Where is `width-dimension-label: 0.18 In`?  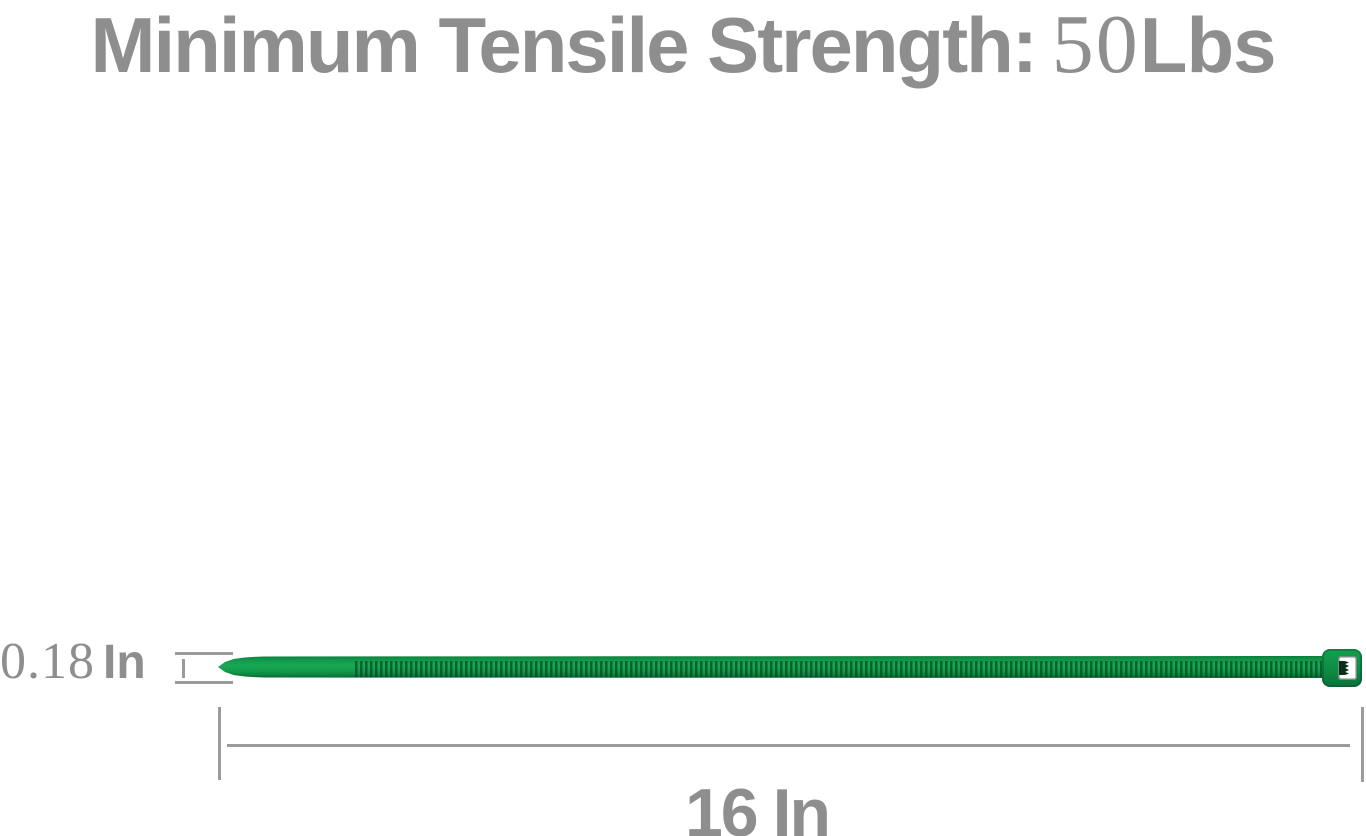 width-dimension-label: 0.18 In is located at coordinates (73, 662).